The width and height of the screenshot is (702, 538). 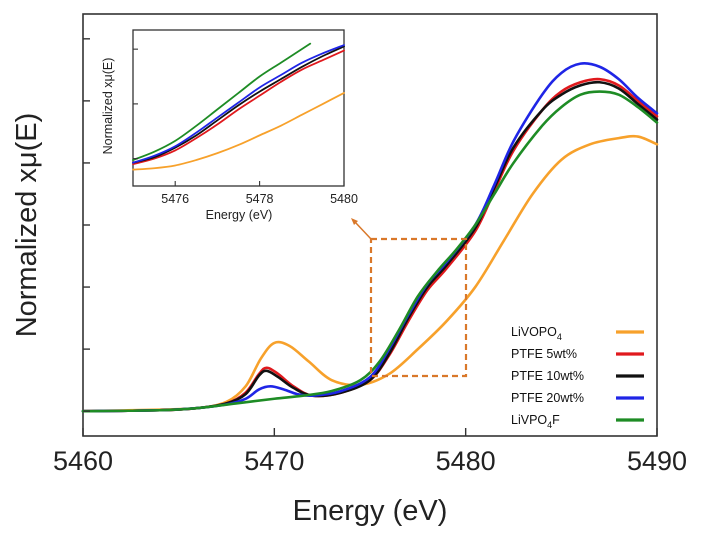 What do you see at coordinates (536, 333) in the screenshot?
I see `legend-label: LiVOPO4` at bounding box center [536, 333].